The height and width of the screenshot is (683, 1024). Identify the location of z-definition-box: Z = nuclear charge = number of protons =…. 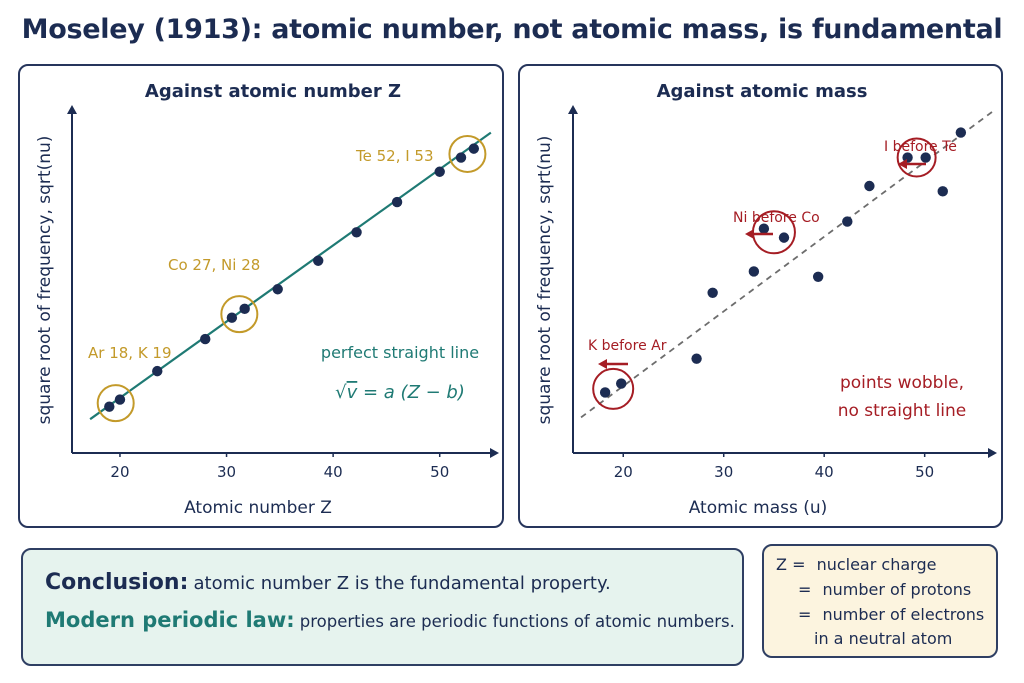
(880, 601).